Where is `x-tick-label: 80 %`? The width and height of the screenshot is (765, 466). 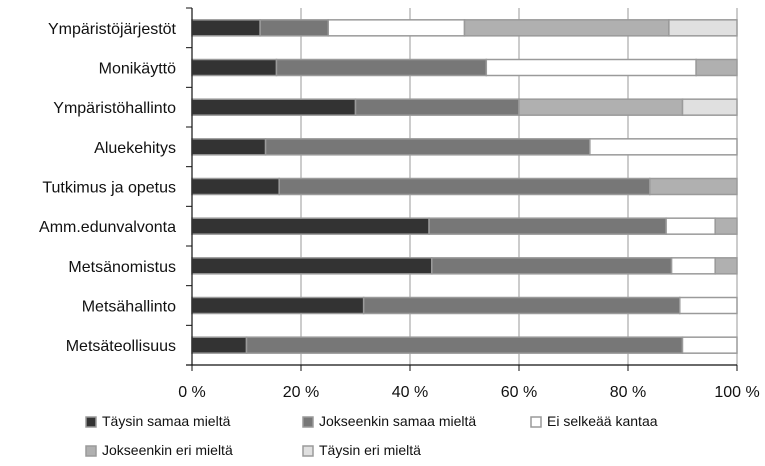
x-tick-label: 80 % is located at coordinates (628, 392).